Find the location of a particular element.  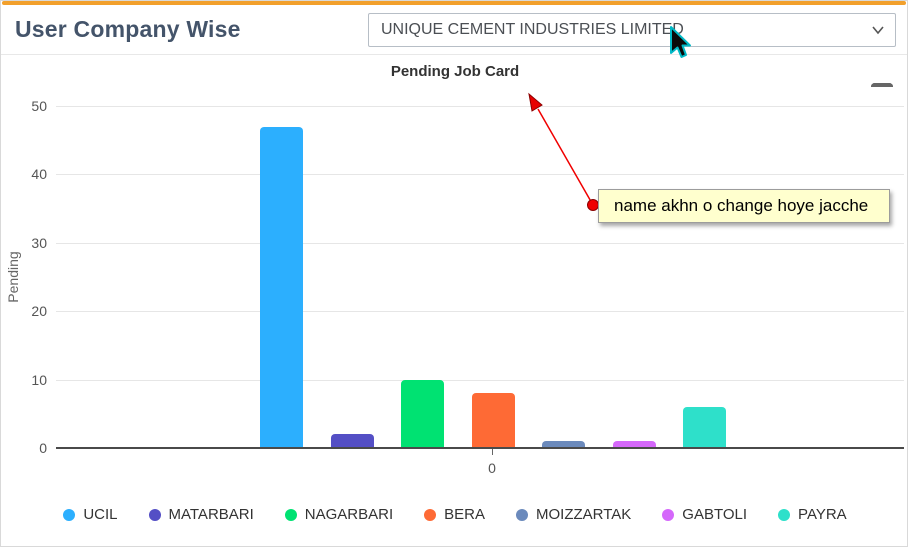

legend-item-bera: BERA is located at coordinates (454, 514).